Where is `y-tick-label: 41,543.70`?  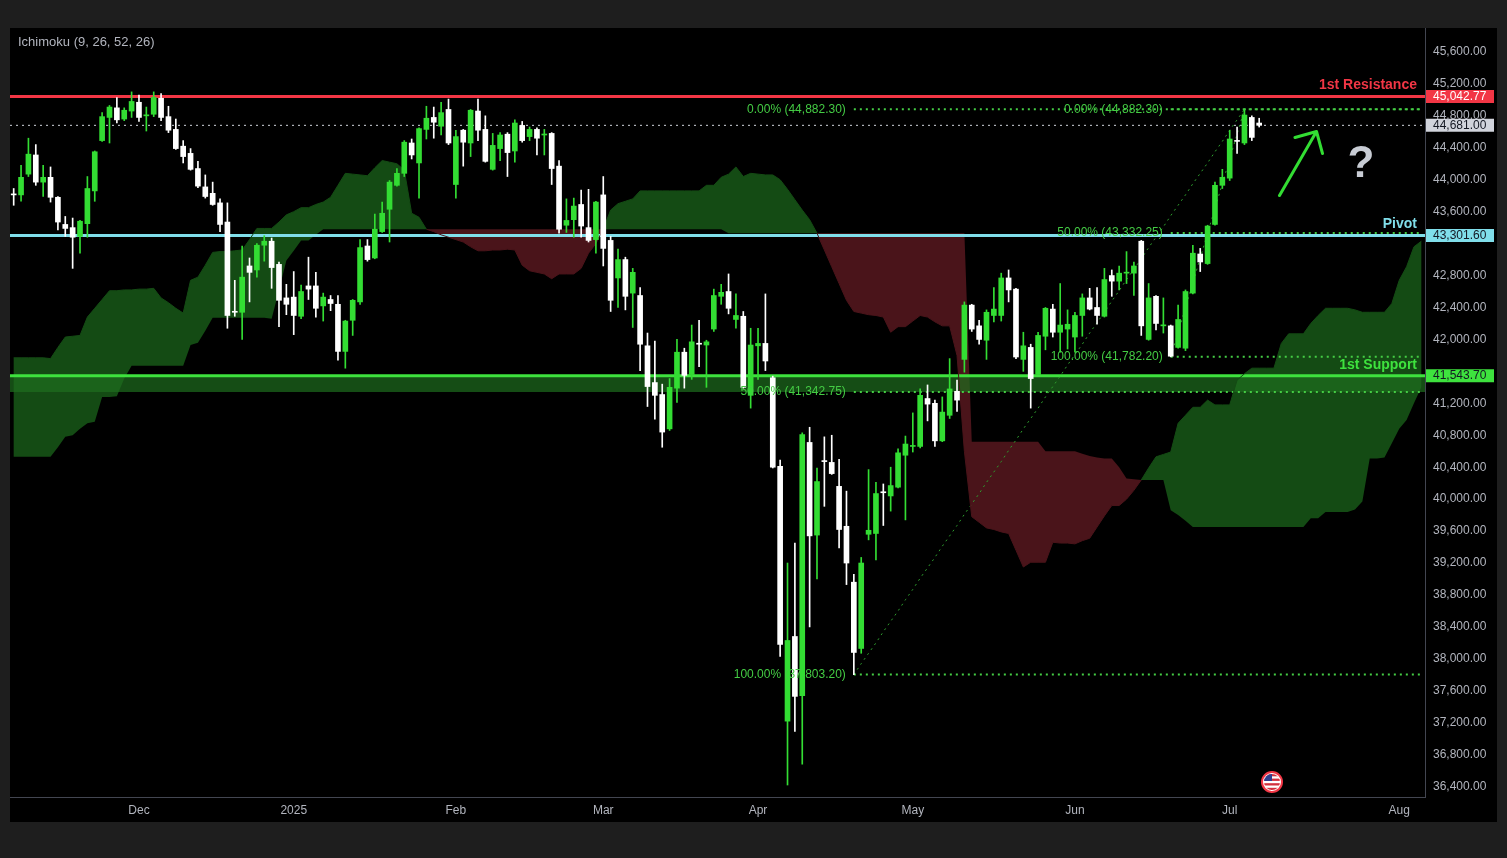 y-tick-label: 41,543.70 is located at coordinates (1460, 375).